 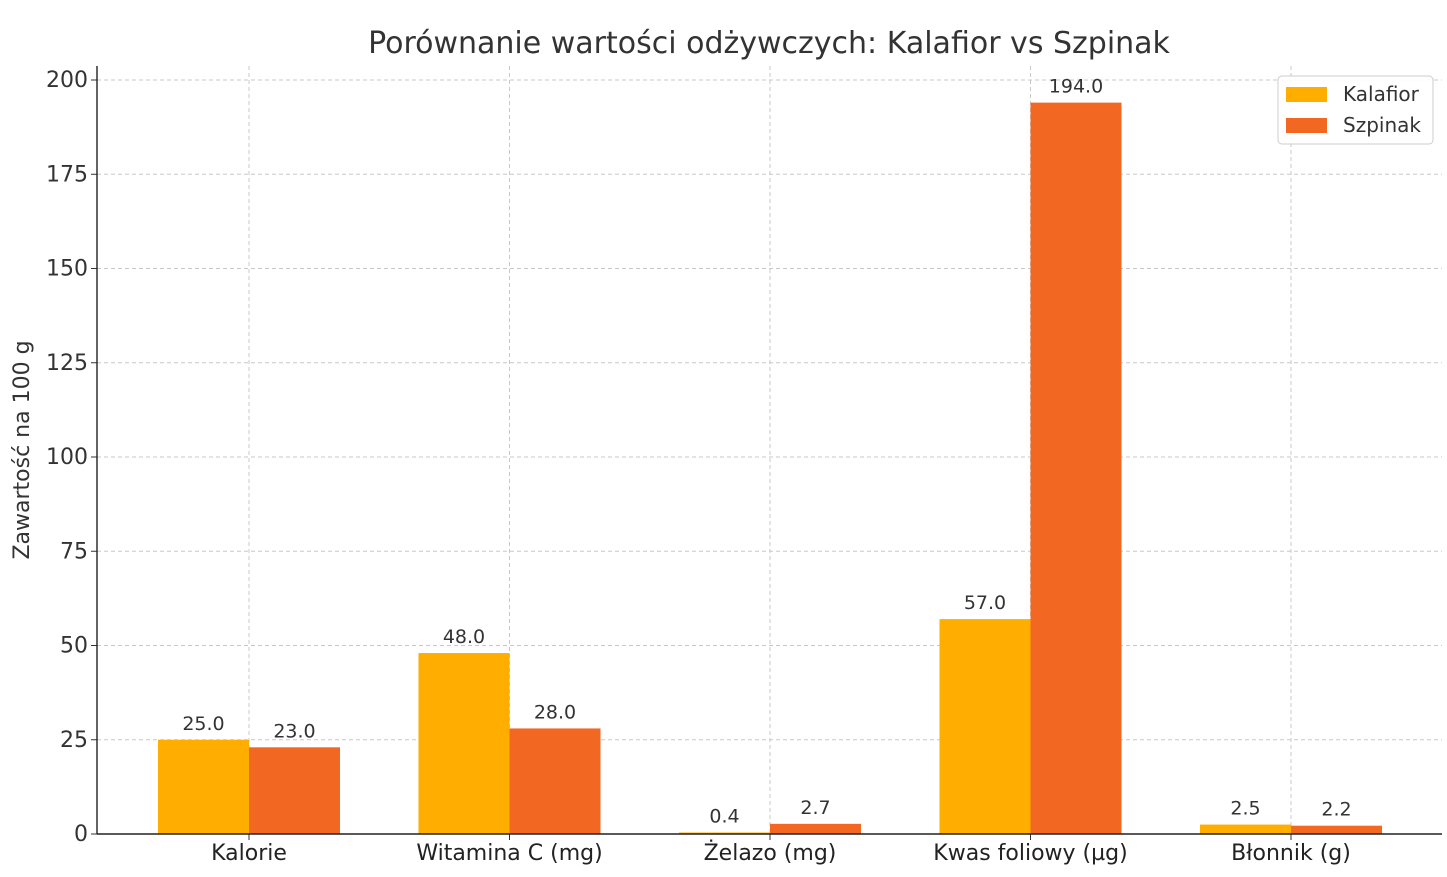 What do you see at coordinates (67, 363) in the screenshot?
I see `y-tick-label: 125` at bounding box center [67, 363].